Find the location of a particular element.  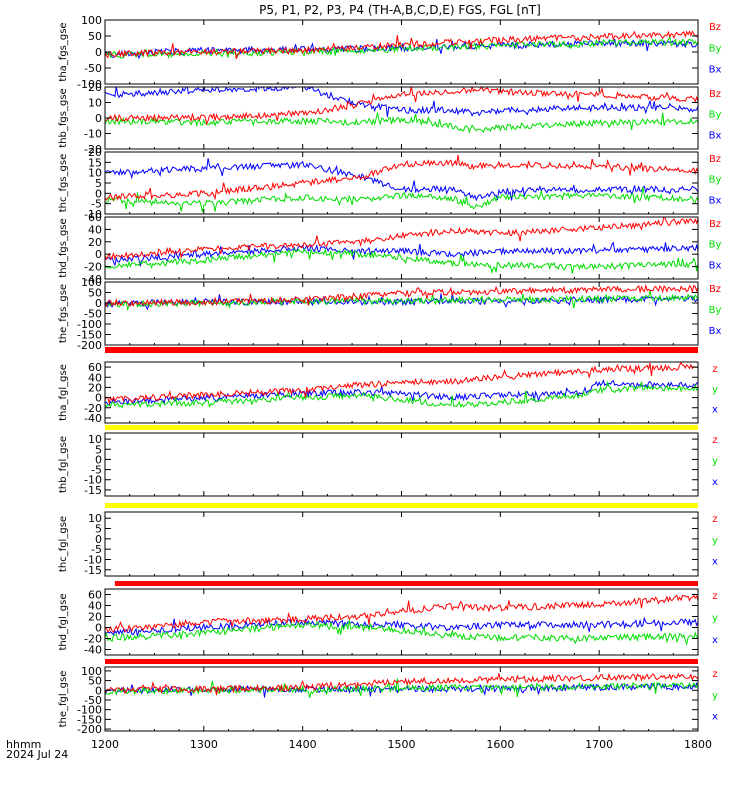

panel-10-series-y is located at coordinates (401, 688).